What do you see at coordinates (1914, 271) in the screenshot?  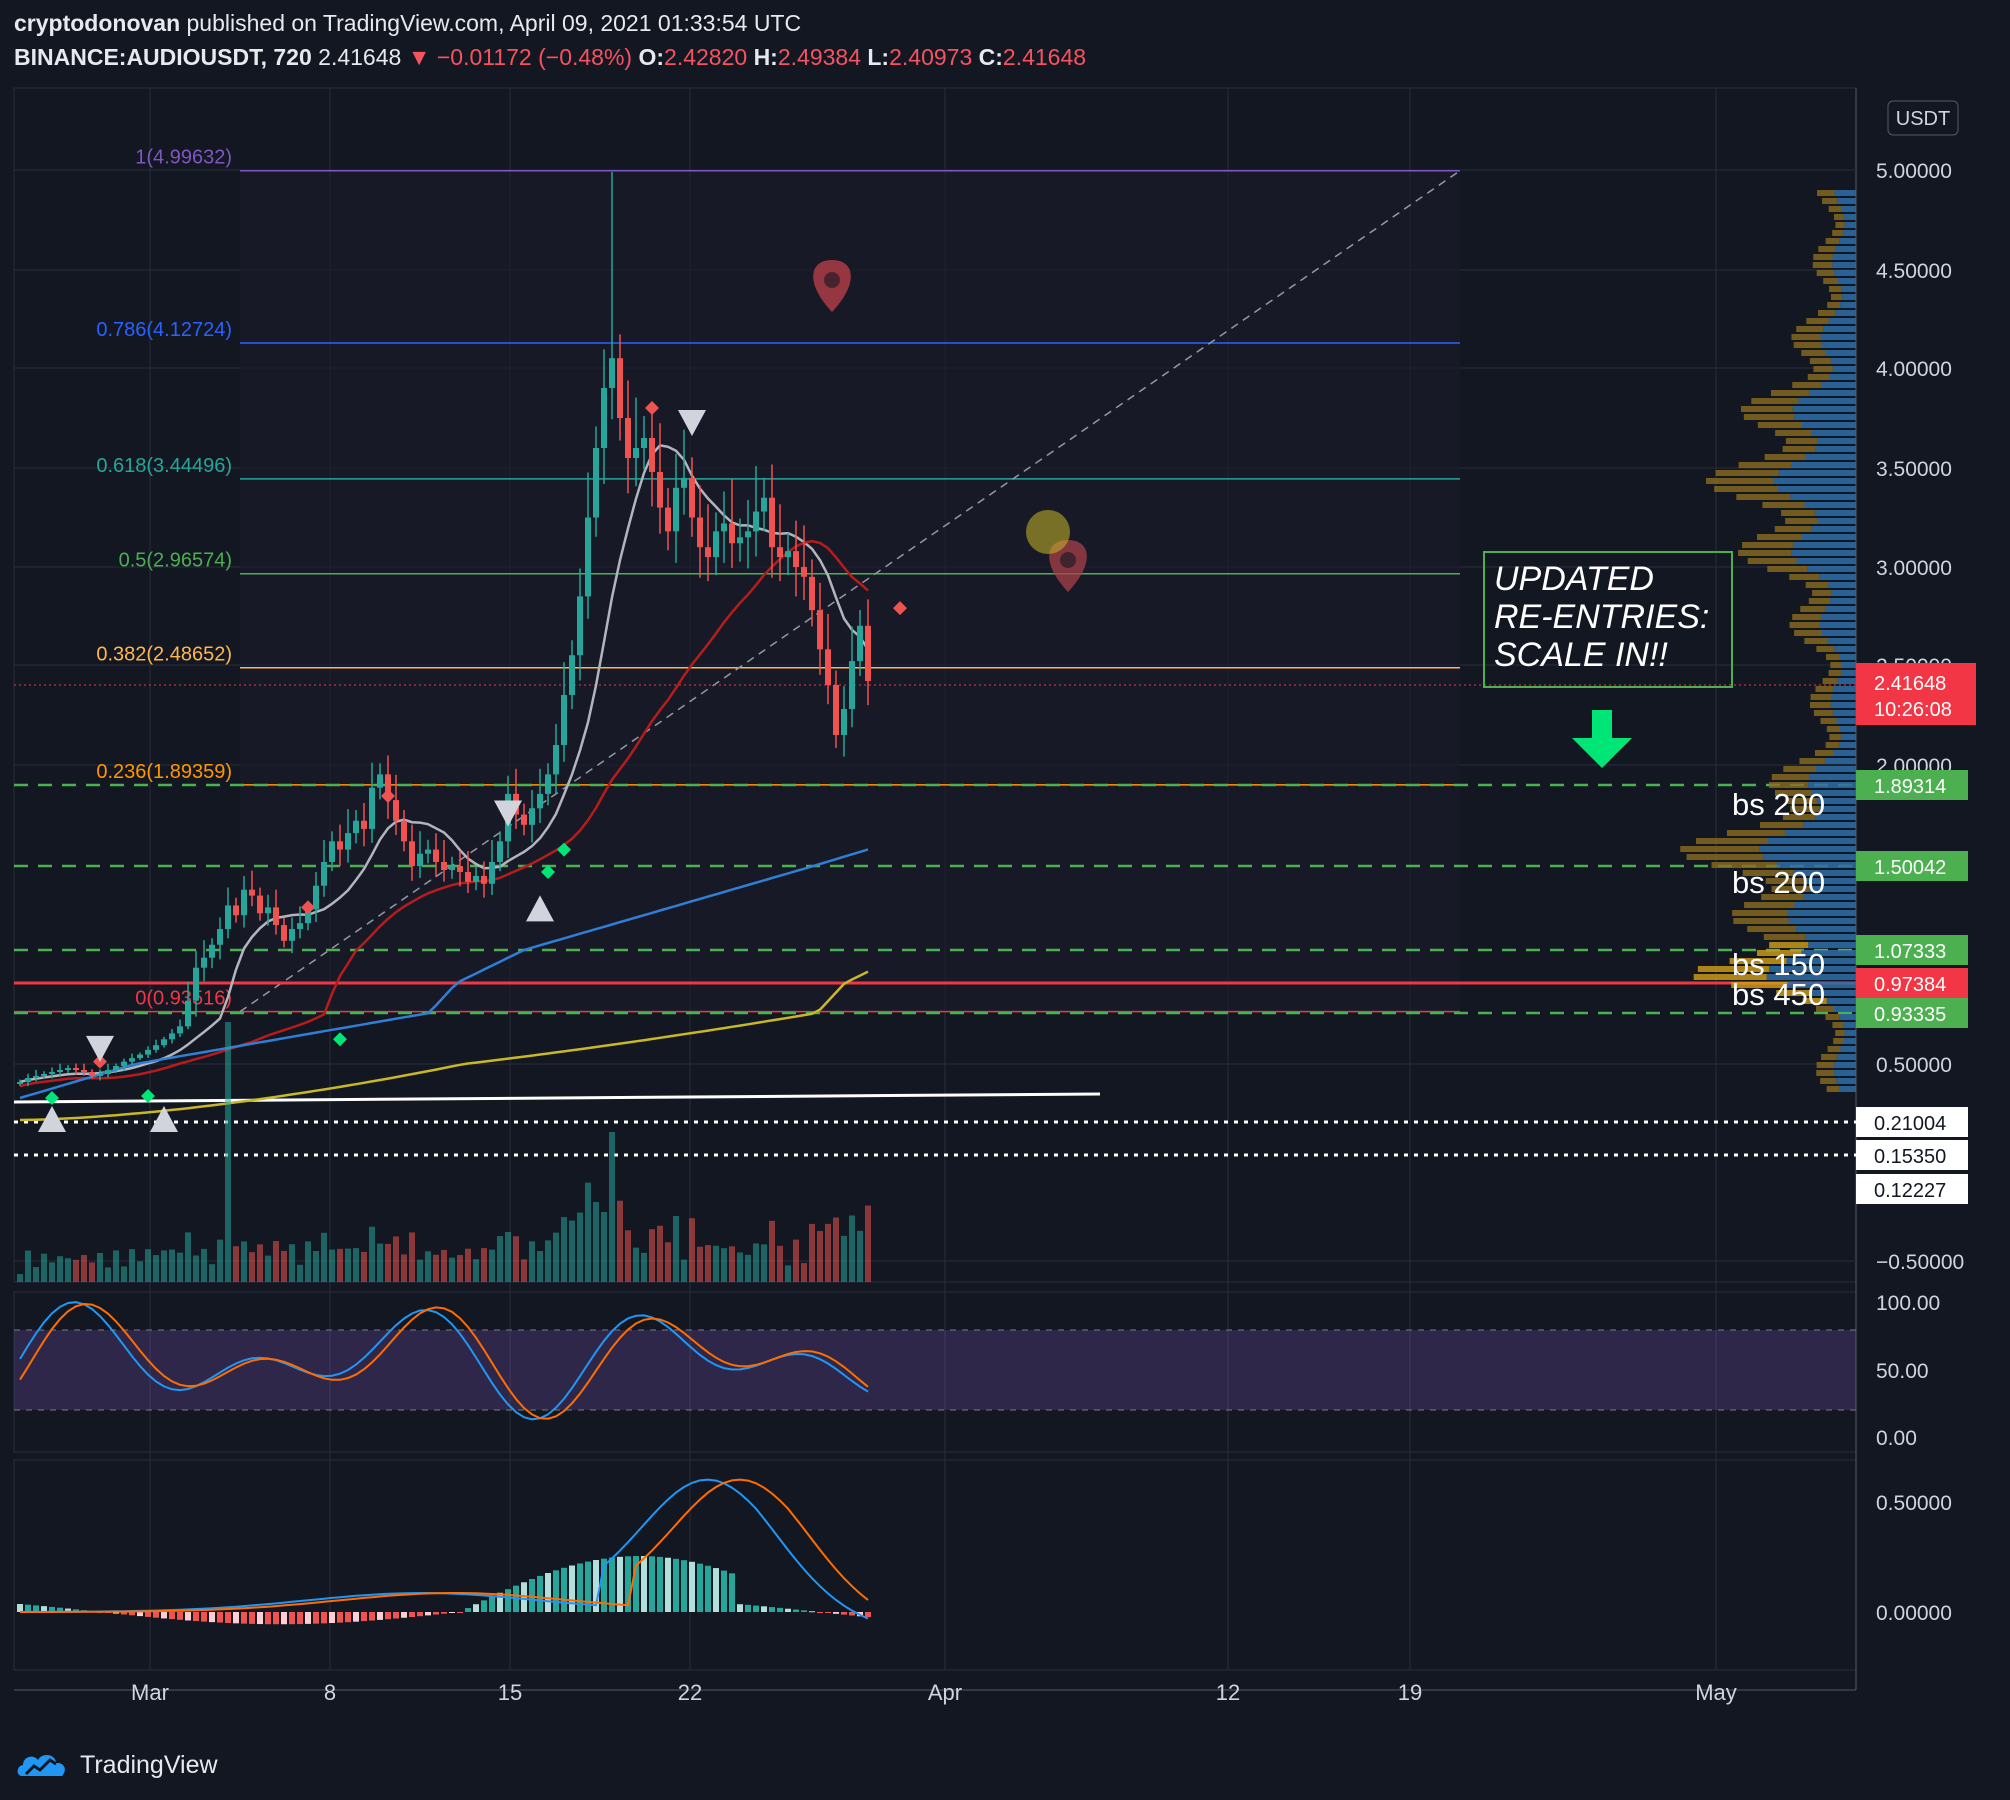 I see `price-axis-tick: 4.50000` at bounding box center [1914, 271].